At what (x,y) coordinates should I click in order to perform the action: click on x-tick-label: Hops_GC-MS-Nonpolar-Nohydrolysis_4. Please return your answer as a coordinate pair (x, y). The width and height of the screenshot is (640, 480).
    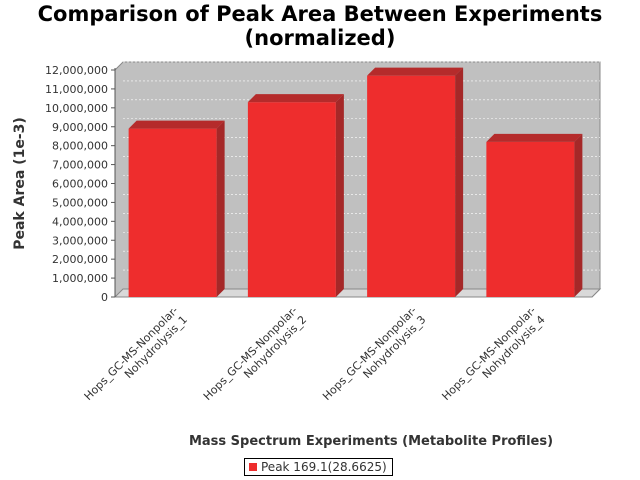
    Looking at the image, I should click on (493, 358).